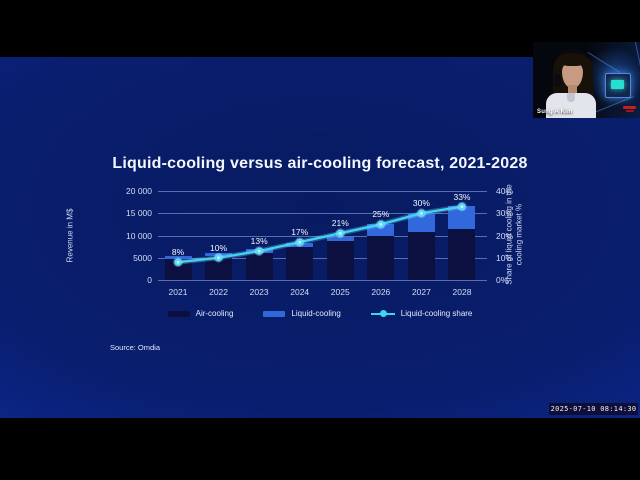 This screenshot has height=480, width=640. Describe the element at coordinates (505, 235) in the screenshot. I see `y-axis-right-tick: 20%` at that location.